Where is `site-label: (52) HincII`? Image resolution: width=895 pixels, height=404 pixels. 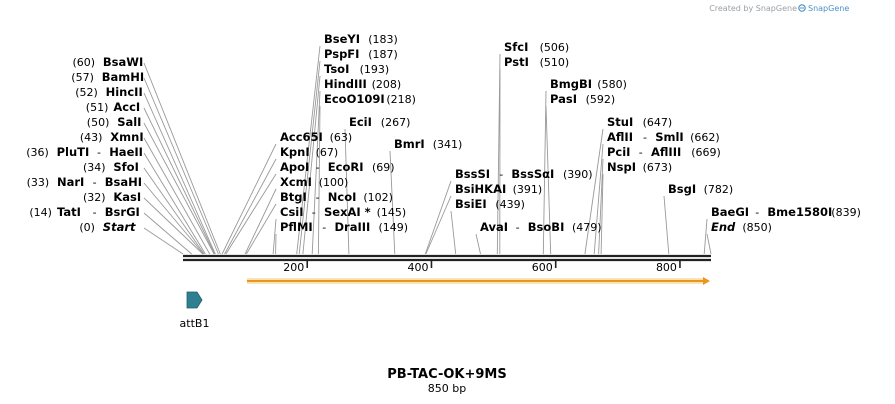
site-label: (52) HincII is located at coordinates (109, 92).